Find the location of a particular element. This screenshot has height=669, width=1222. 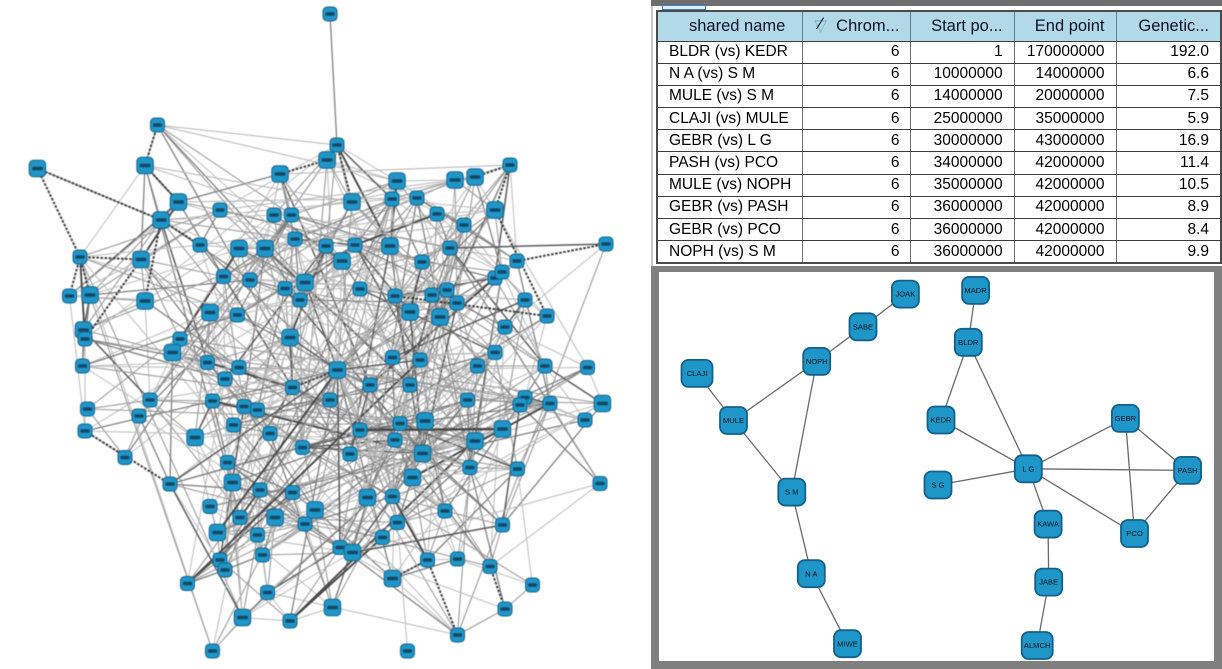

svg-text: JOAK is located at coordinates (905, 294).